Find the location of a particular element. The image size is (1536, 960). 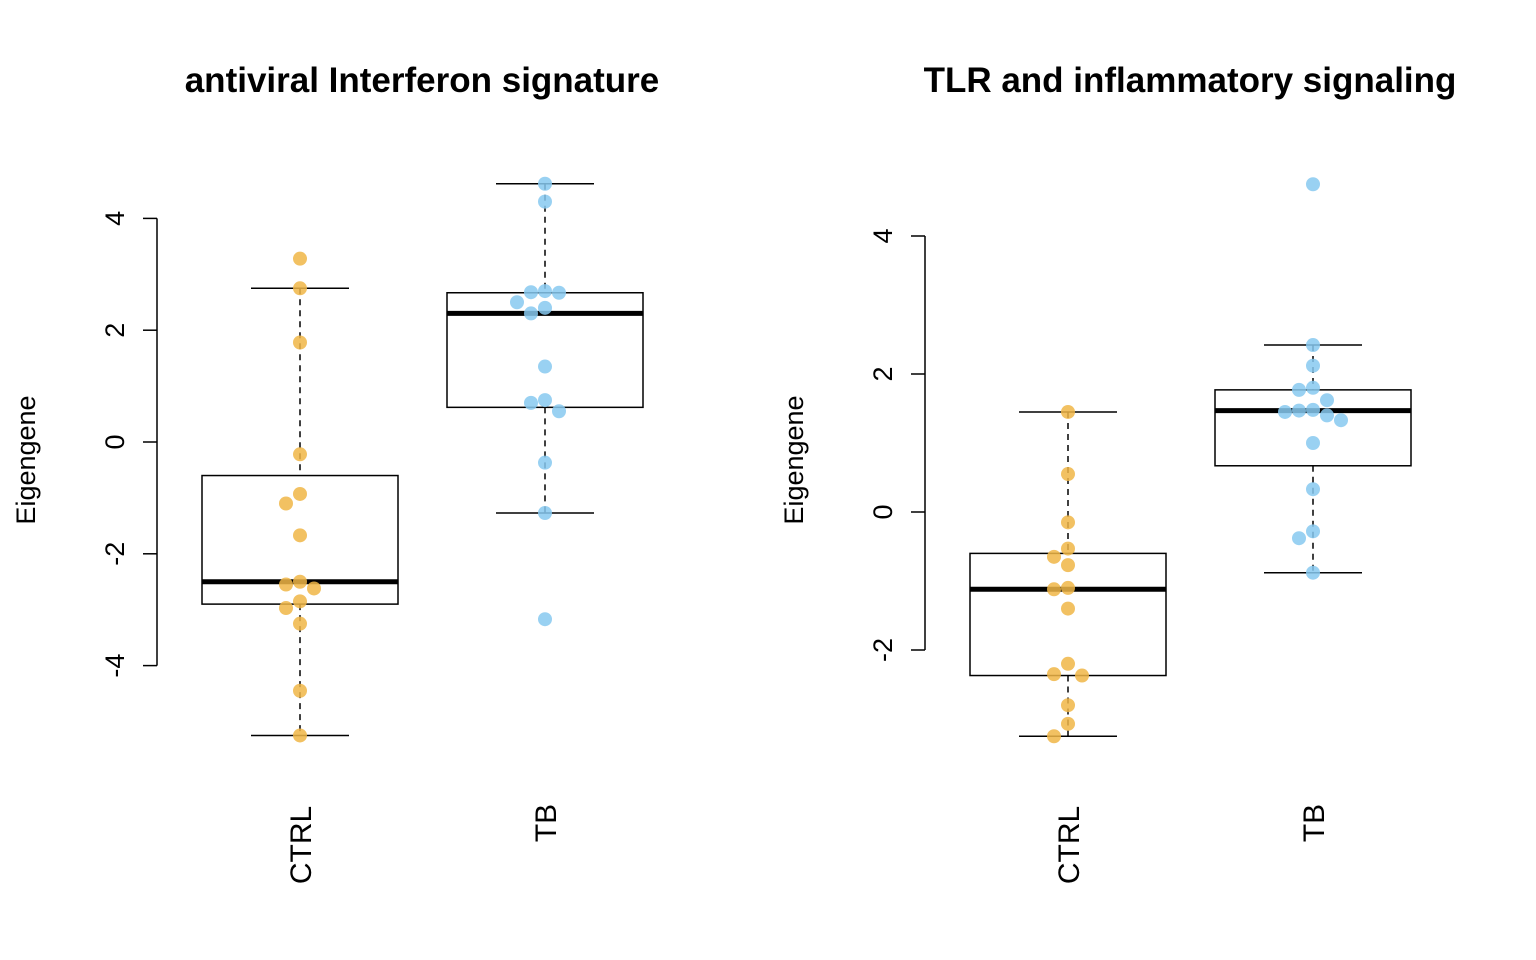

y-tick-label: -4 is located at coordinates (115, 666).